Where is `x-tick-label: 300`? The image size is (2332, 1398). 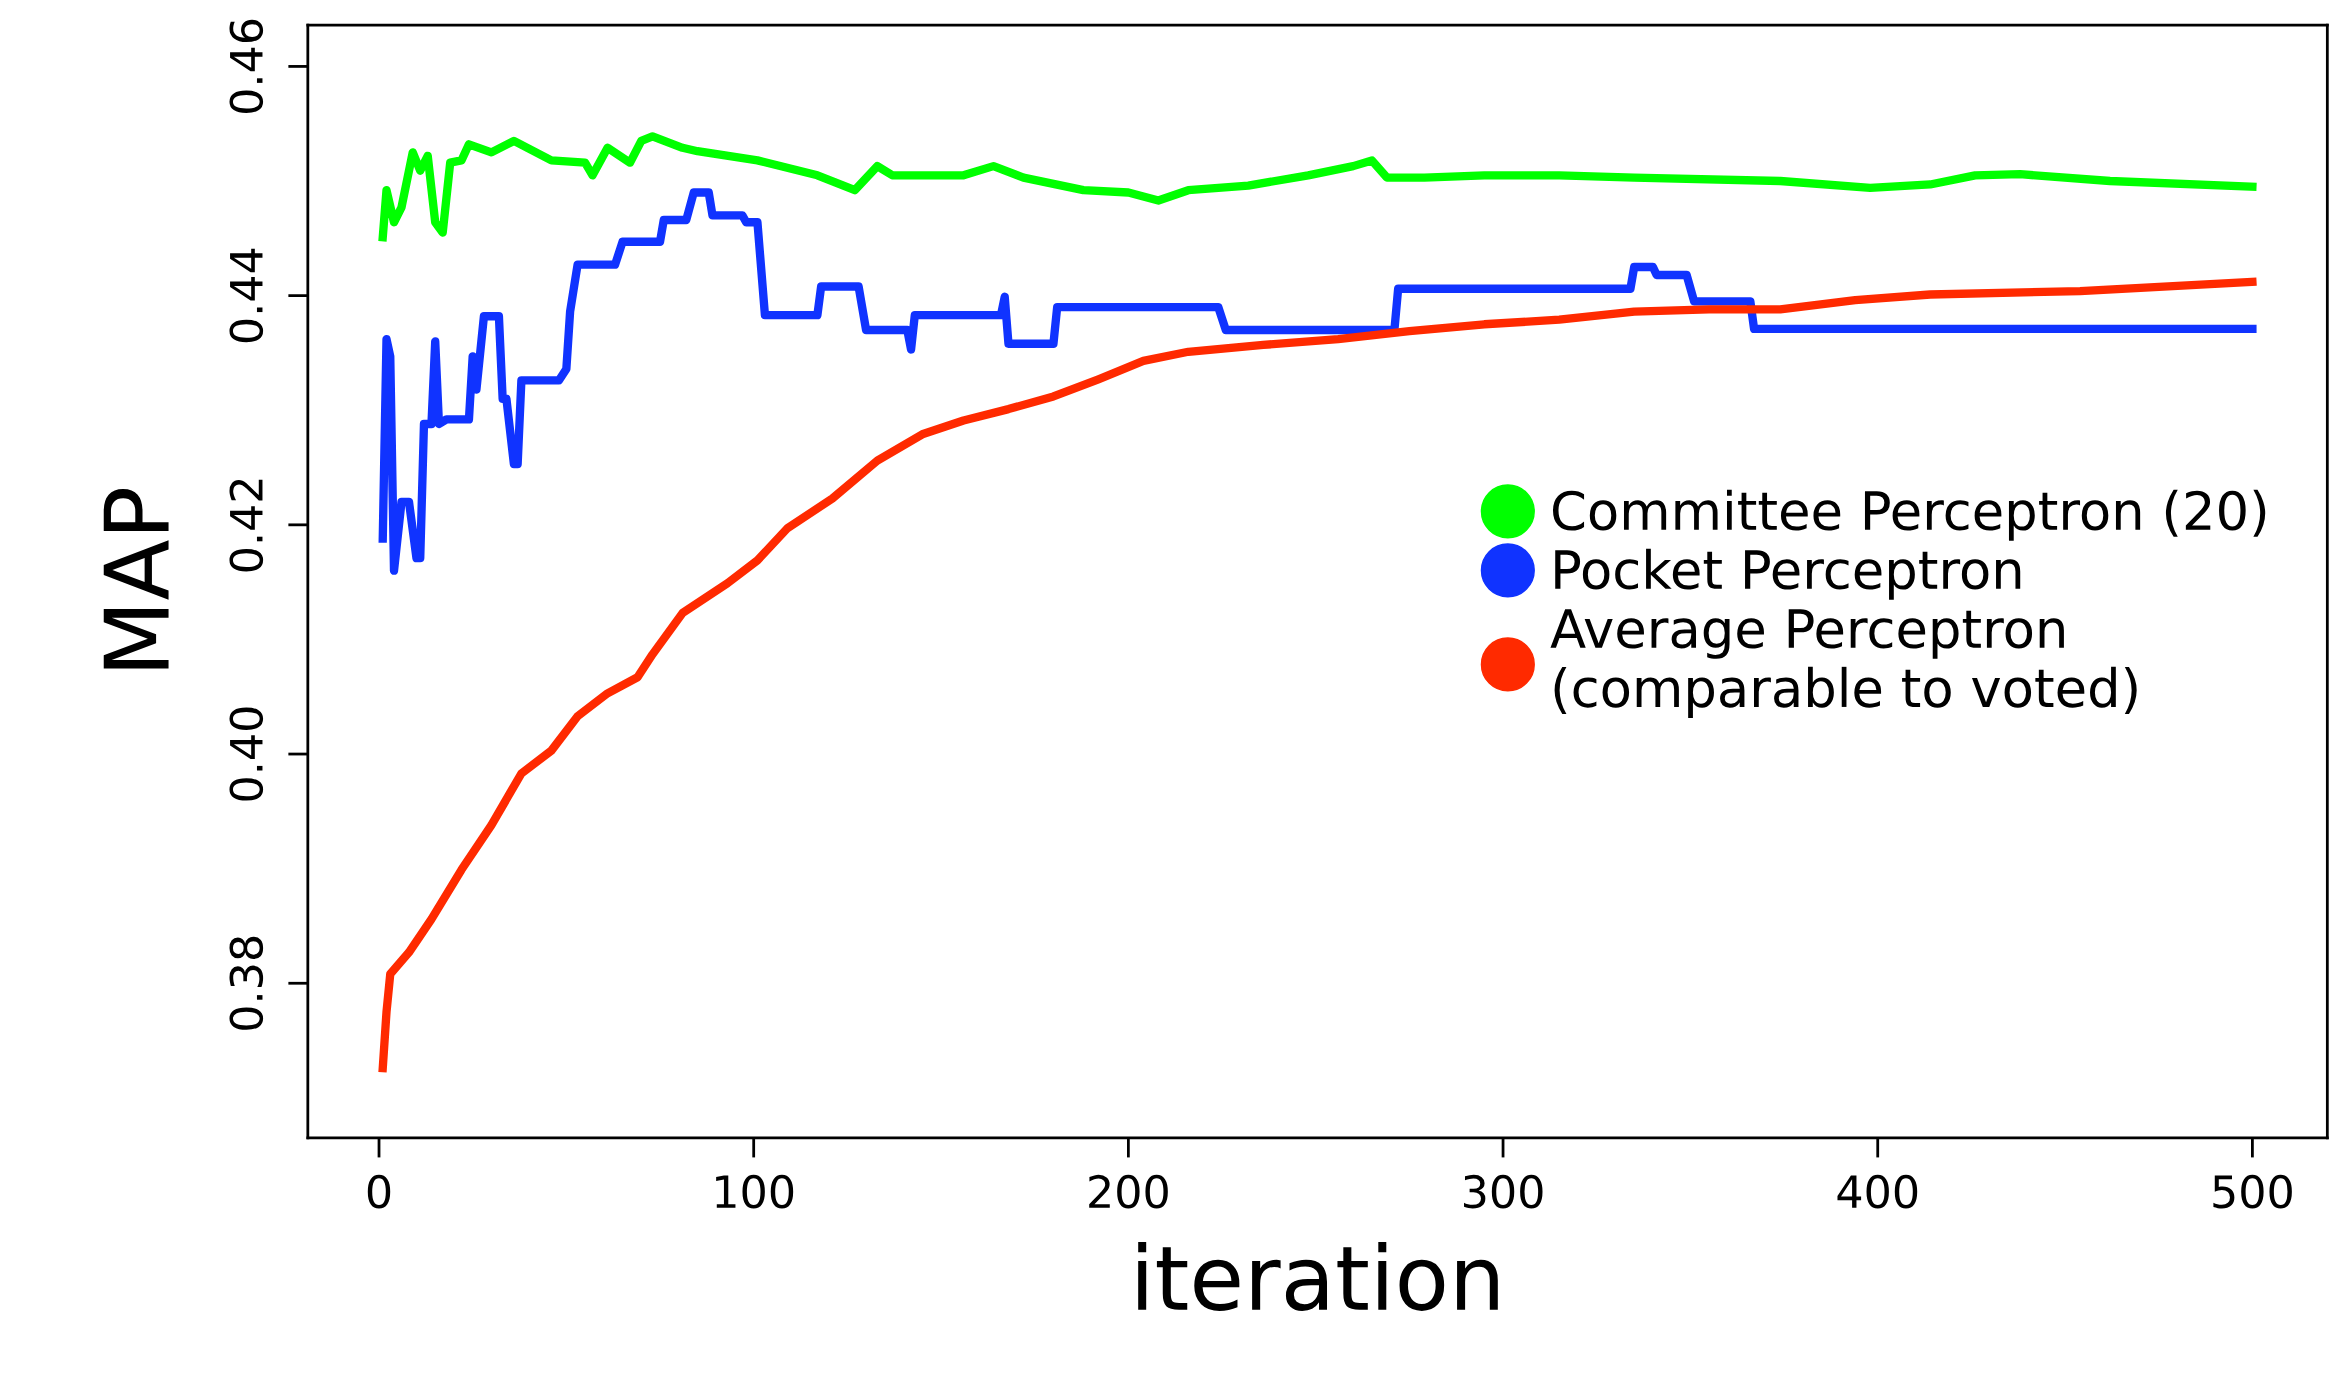 x-tick-label: 300 is located at coordinates (1503, 1191).